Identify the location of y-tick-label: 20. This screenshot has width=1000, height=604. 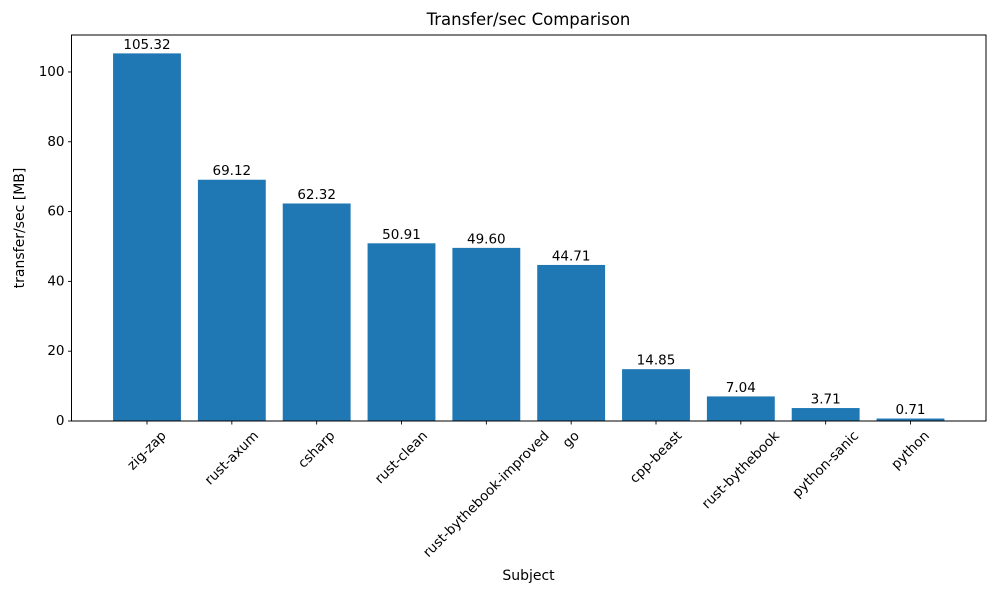
(55, 351).